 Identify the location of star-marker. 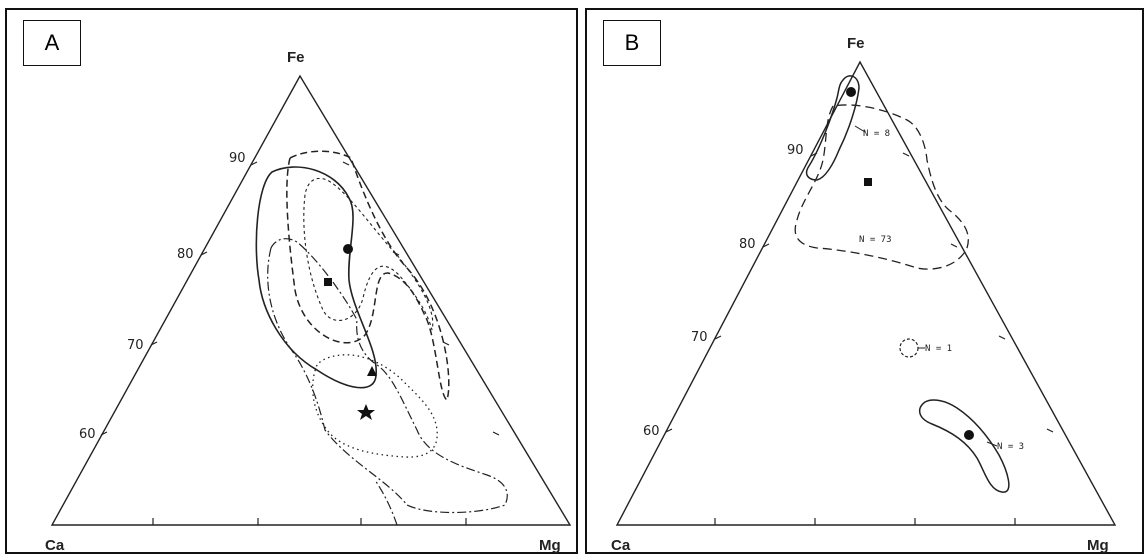
(366, 412).